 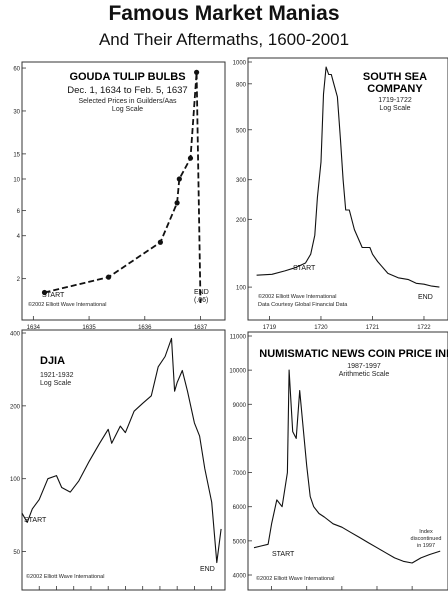 I want to click on coin-copyright: ©2002 Elliott Wave International, so click(x=295, y=578).